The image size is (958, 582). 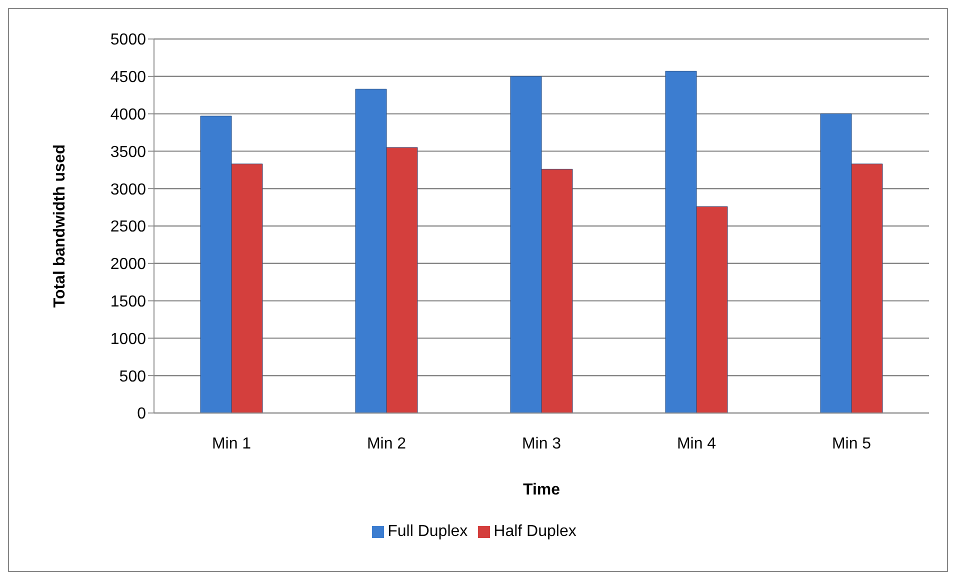 What do you see at coordinates (696, 443) in the screenshot?
I see `x-tick-label: Min 4` at bounding box center [696, 443].